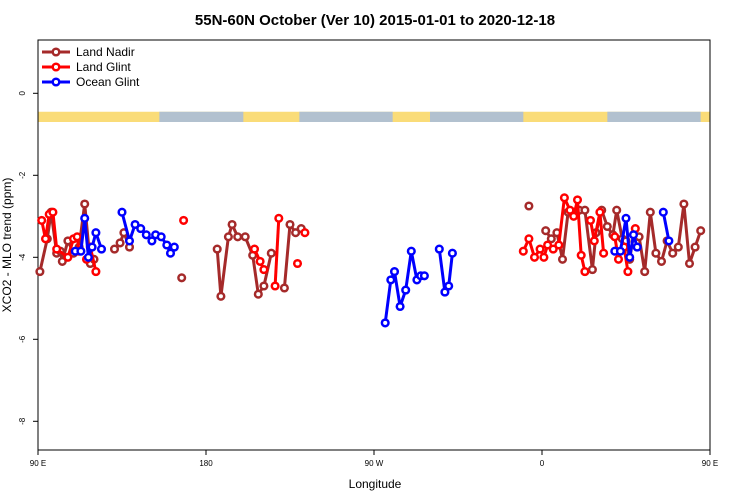  Describe the element at coordinates (22, 257) in the screenshot. I see `y-tick-label-2: -4` at that location.